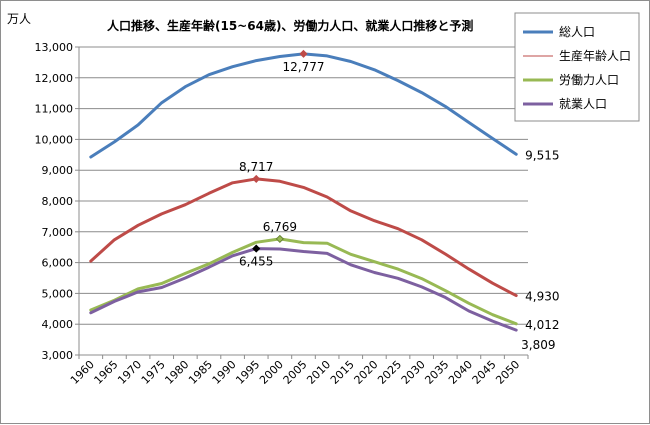  What do you see at coordinates (304, 67) in the screenshot?
I see `data-label: 12,777` at bounding box center [304, 67].